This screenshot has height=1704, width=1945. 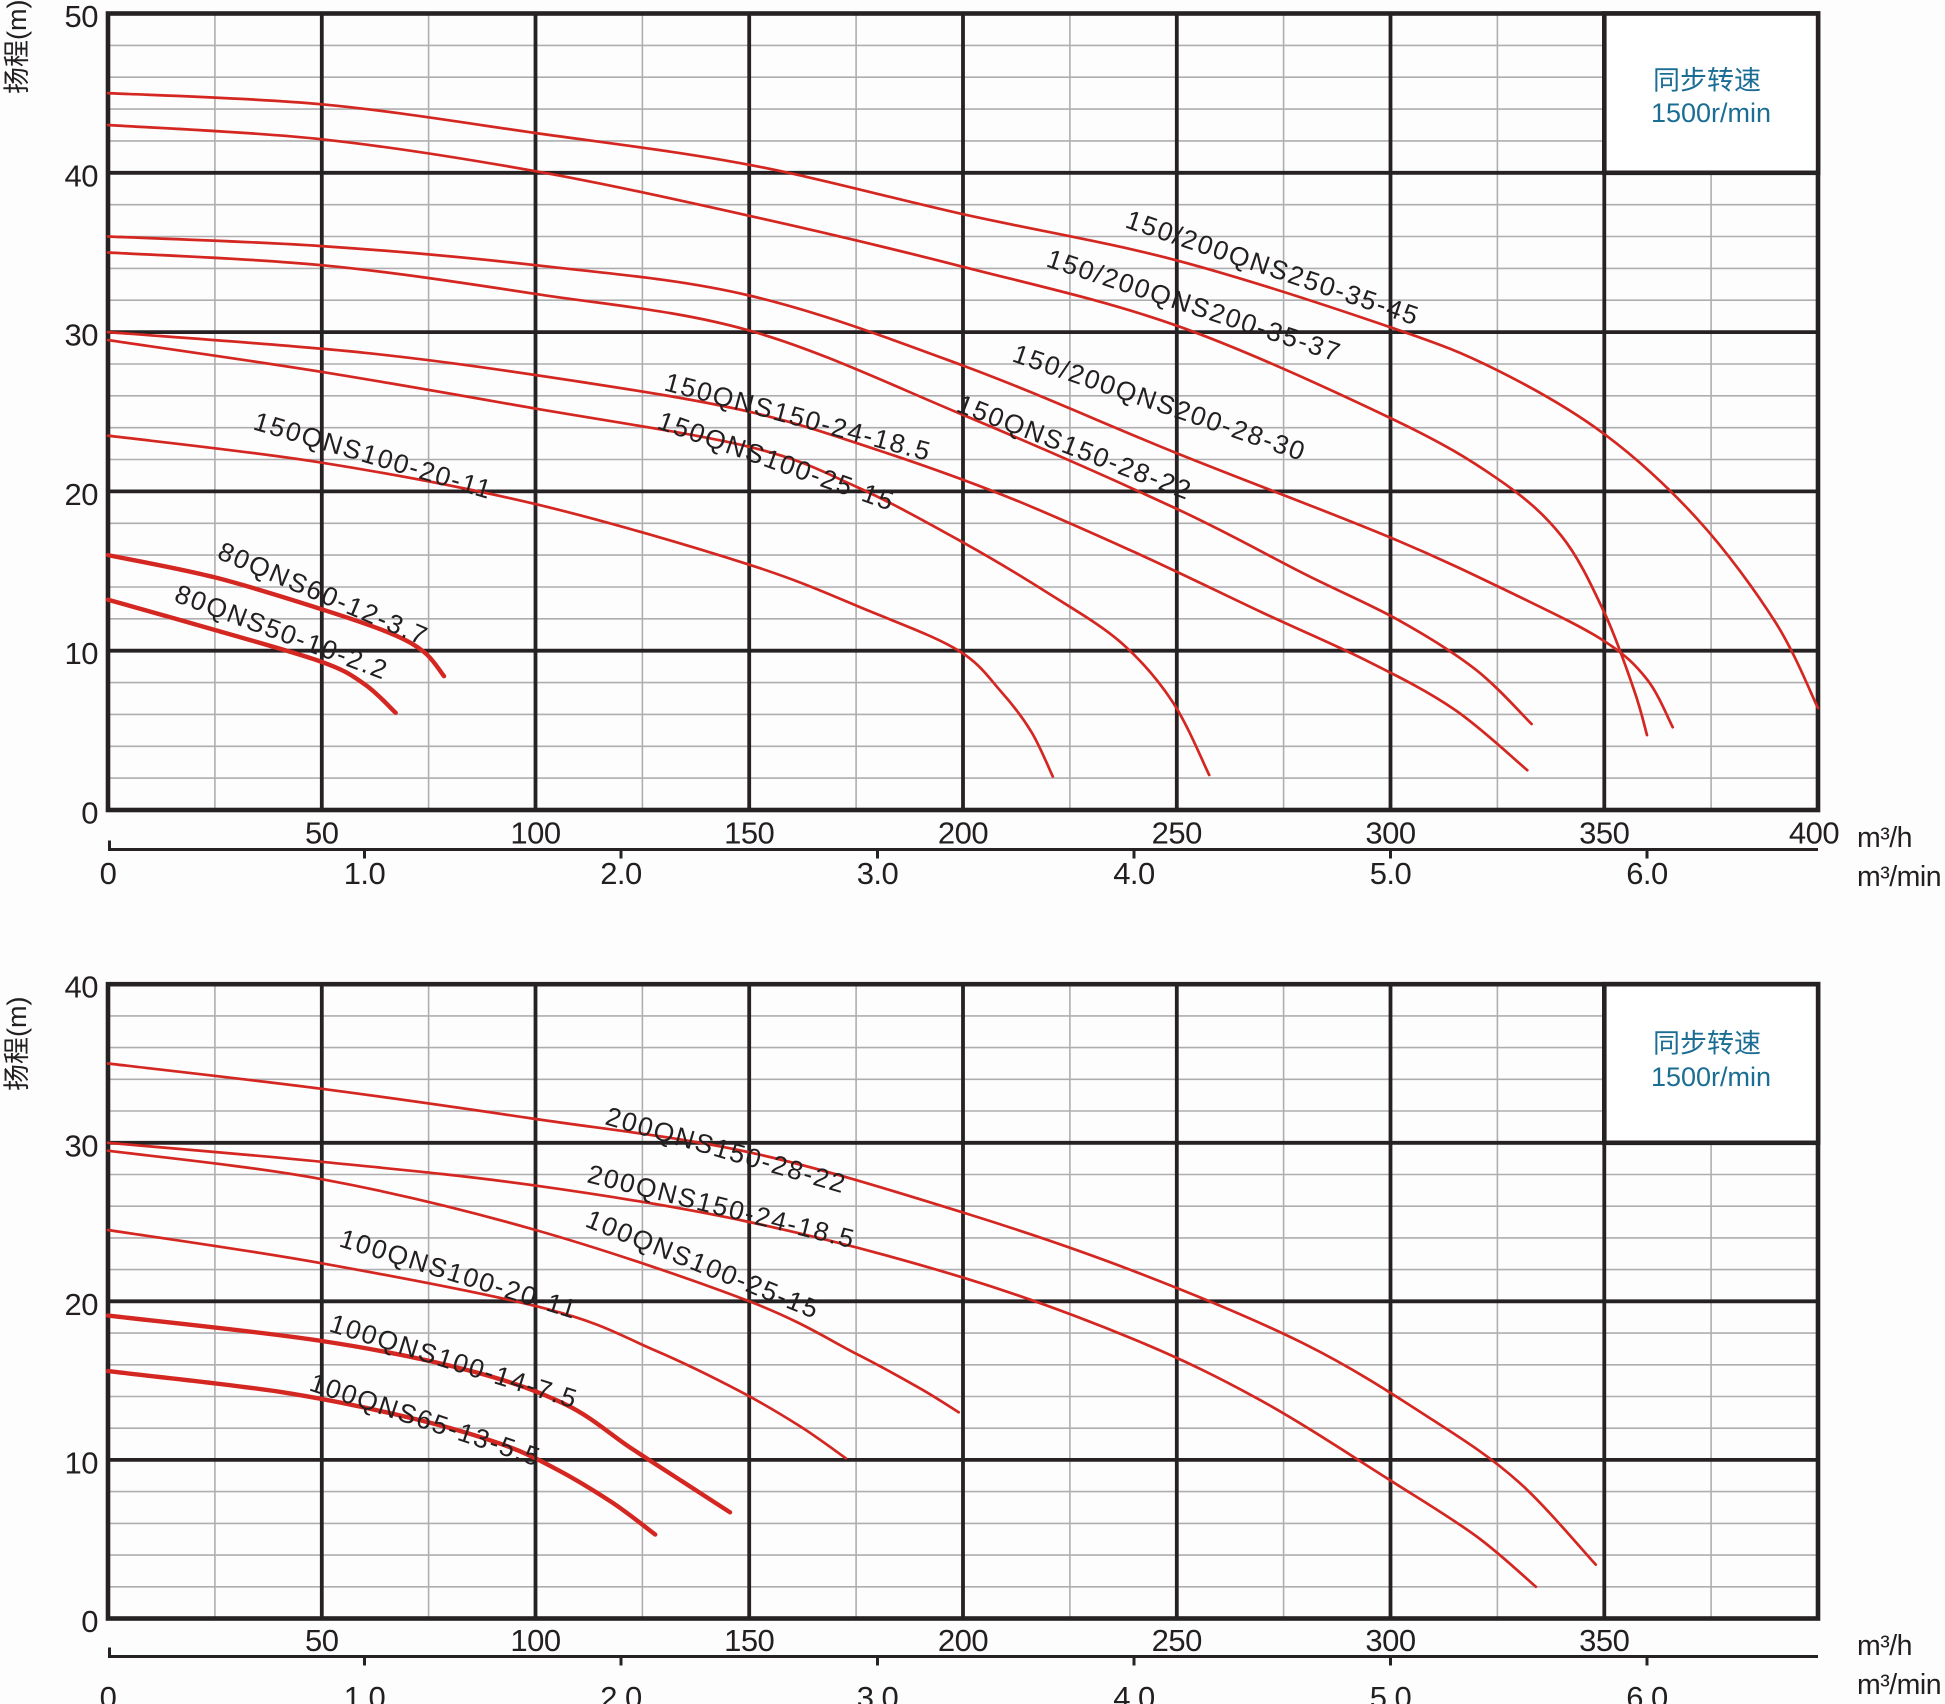 I want to click on svg-text: 400, so click(x=1814, y=833).